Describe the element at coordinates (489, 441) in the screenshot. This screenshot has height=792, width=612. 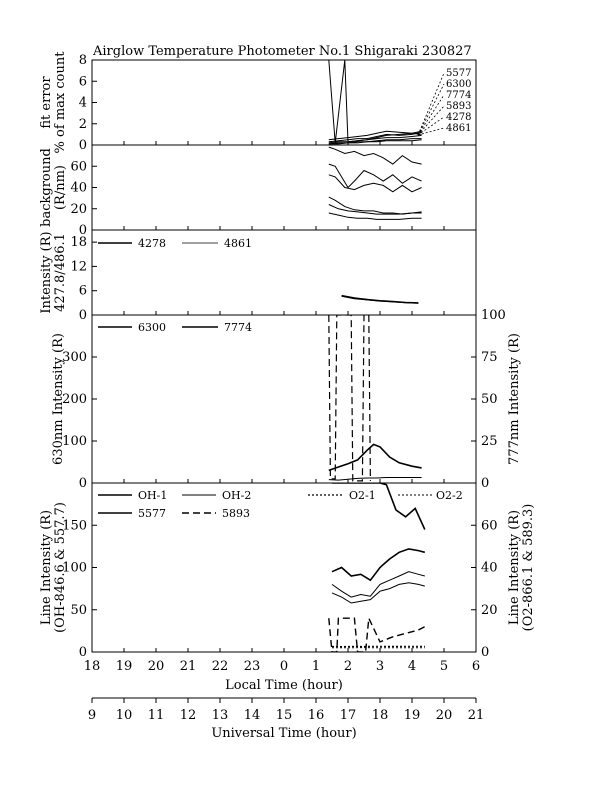
I see `y-tick-right-label: 25` at that location.